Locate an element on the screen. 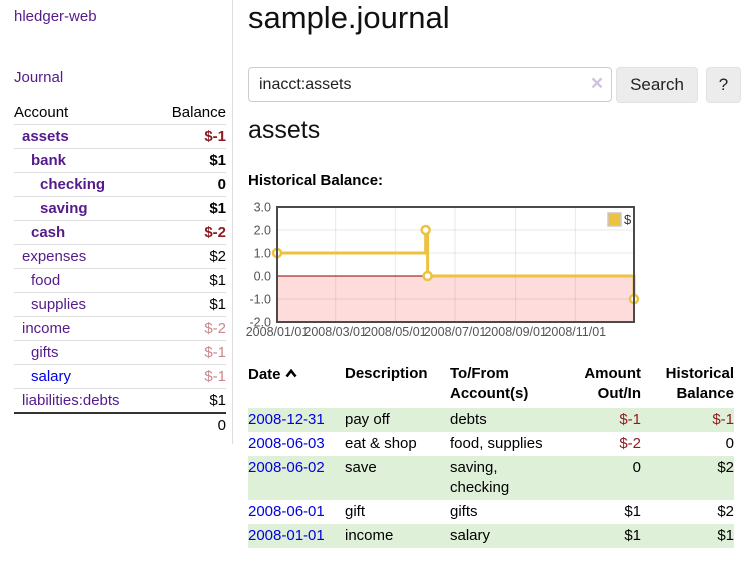 This screenshot has width=742, height=582. accounts-header-balance: Balance is located at coordinates (198, 112).